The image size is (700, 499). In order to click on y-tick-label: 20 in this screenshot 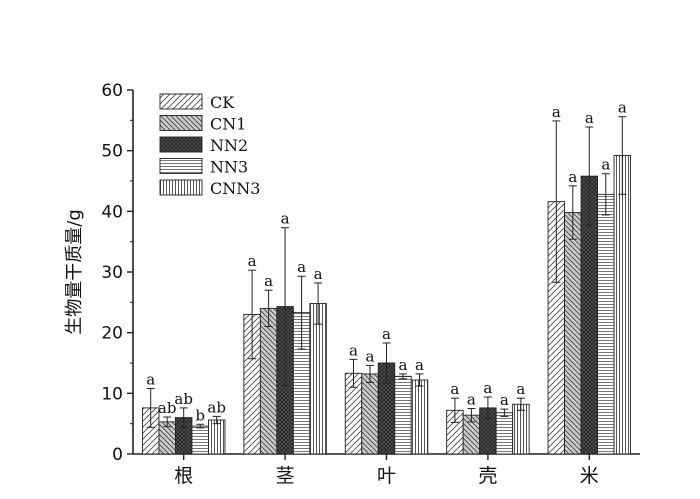, I will do `click(112, 334)`.